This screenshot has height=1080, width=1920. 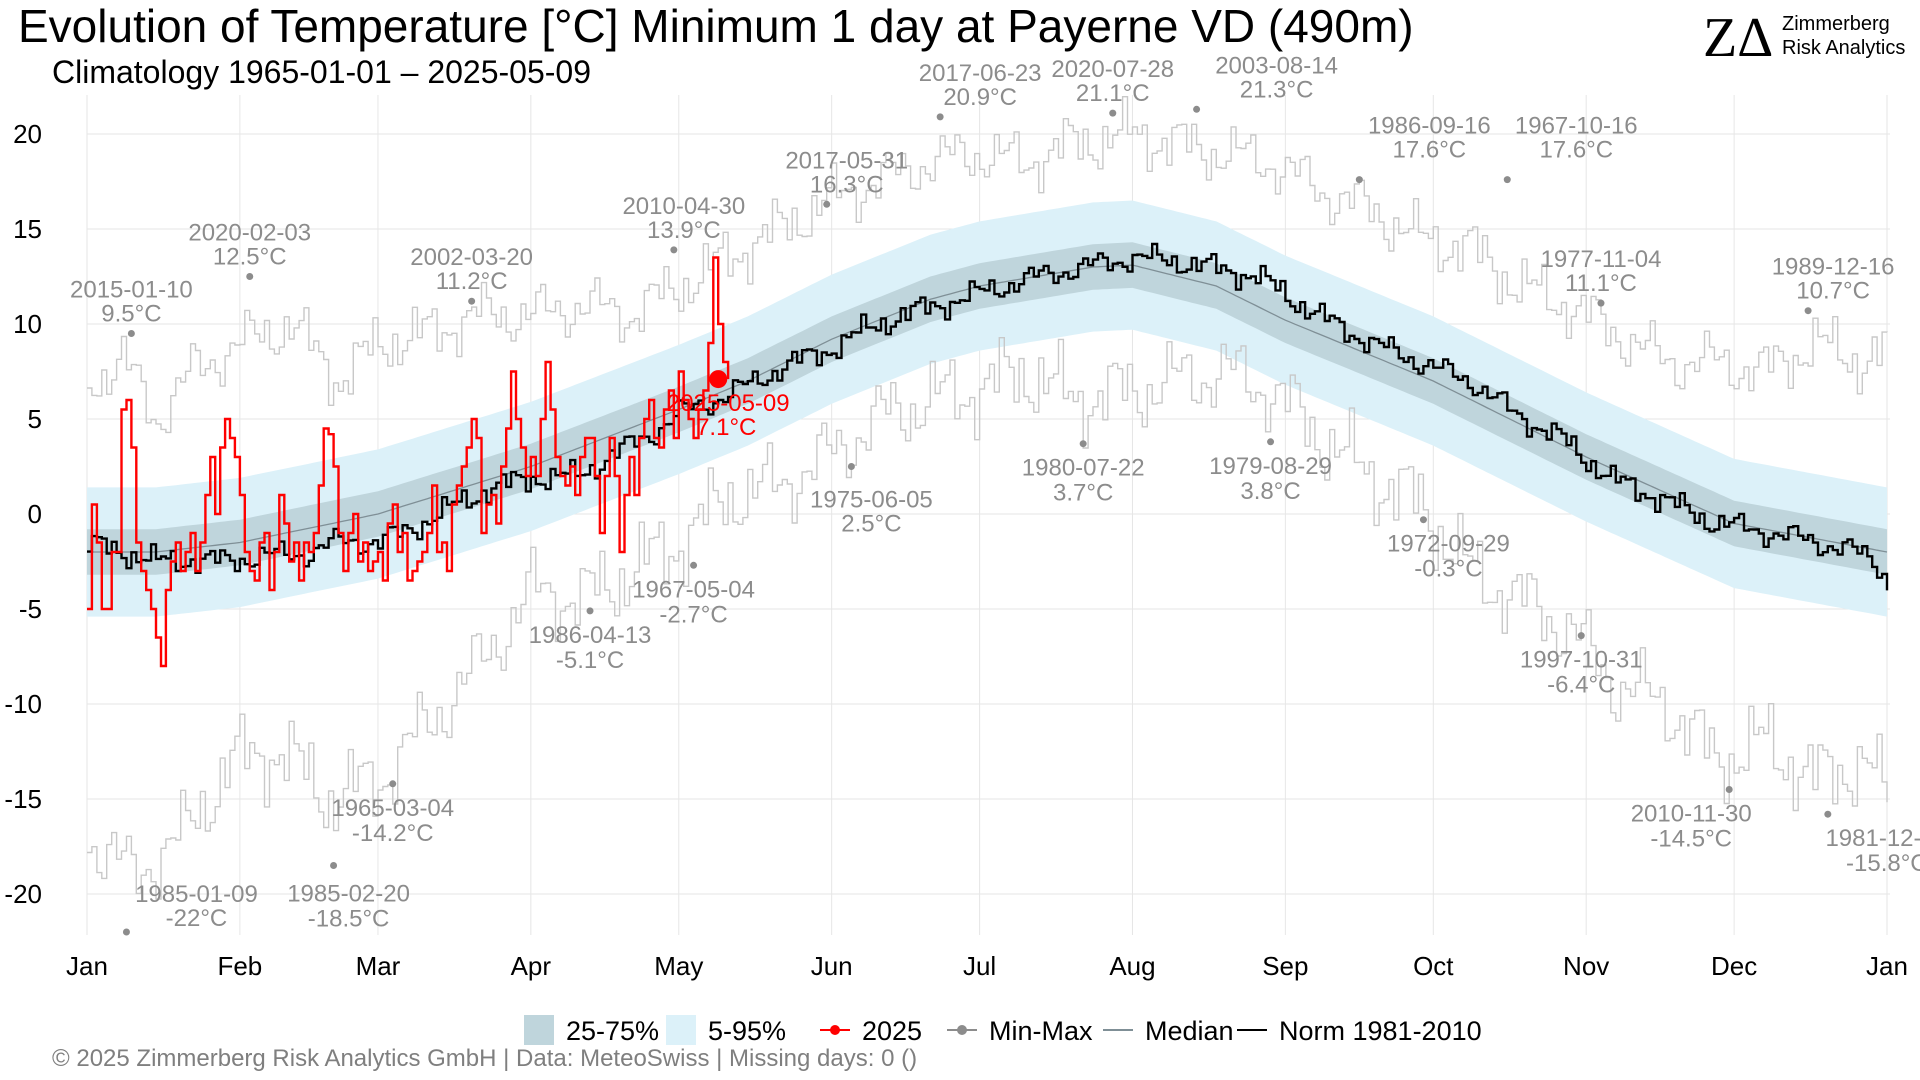 I want to click on annotation-value: 16.3°C, so click(x=847, y=184).